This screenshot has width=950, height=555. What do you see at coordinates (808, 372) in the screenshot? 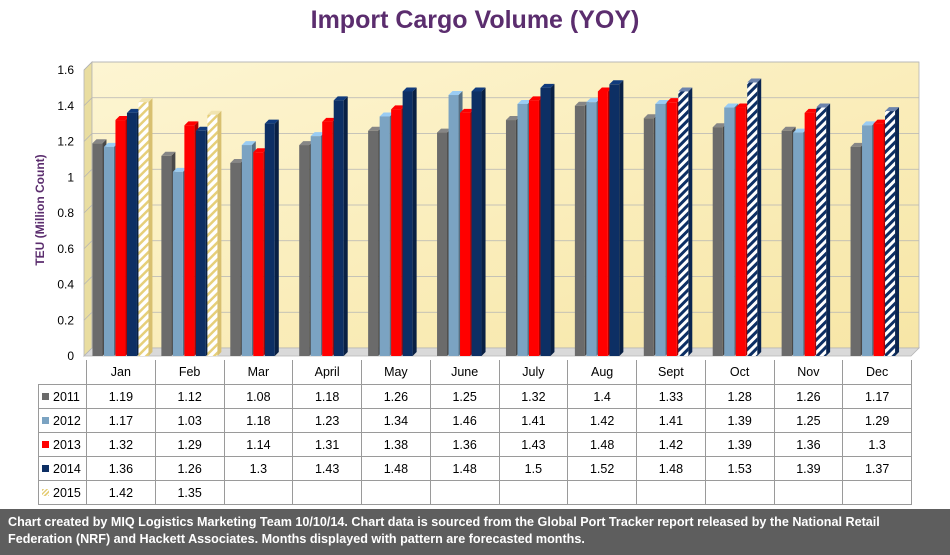
I see `x-tick-label: Nov` at bounding box center [808, 372].